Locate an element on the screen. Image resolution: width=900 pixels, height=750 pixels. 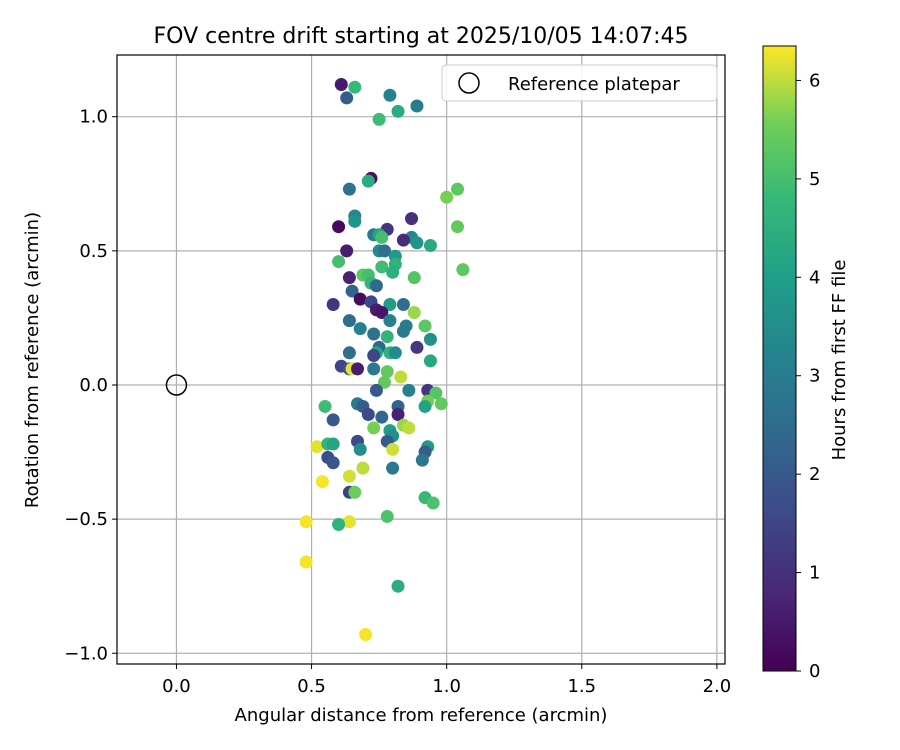
y-axis-ticks: −1.0 −0.5 0.0 0.5 1.0 is located at coordinates (90, 385).